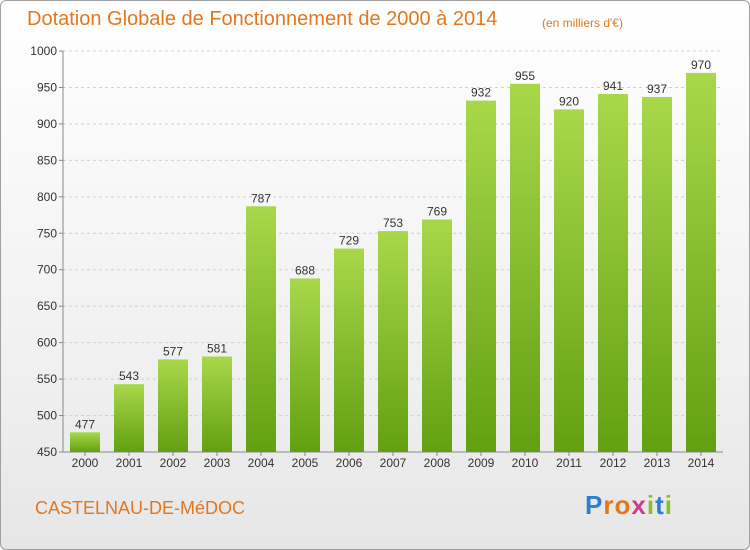 This screenshot has height=550, width=750. What do you see at coordinates (43, 51) in the screenshot?
I see `y-tick-label: 1000` at bounding box center [43, 51].